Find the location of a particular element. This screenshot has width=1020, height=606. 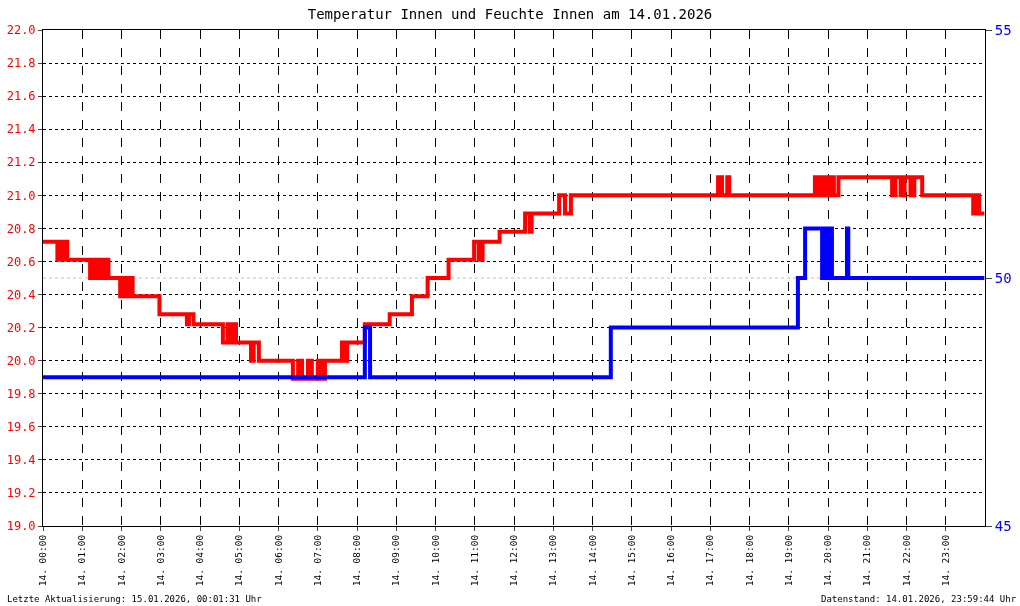

x-tick-label: 14. 05:00 is located at coordinates (239, 560).